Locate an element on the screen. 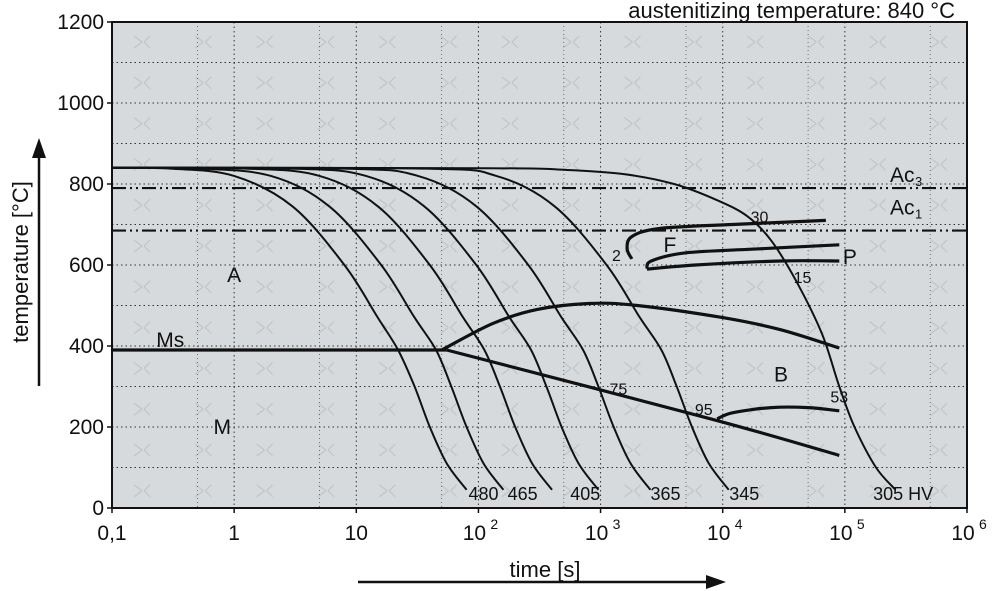  percent-label: 53 is located at coordinates (839, 398).